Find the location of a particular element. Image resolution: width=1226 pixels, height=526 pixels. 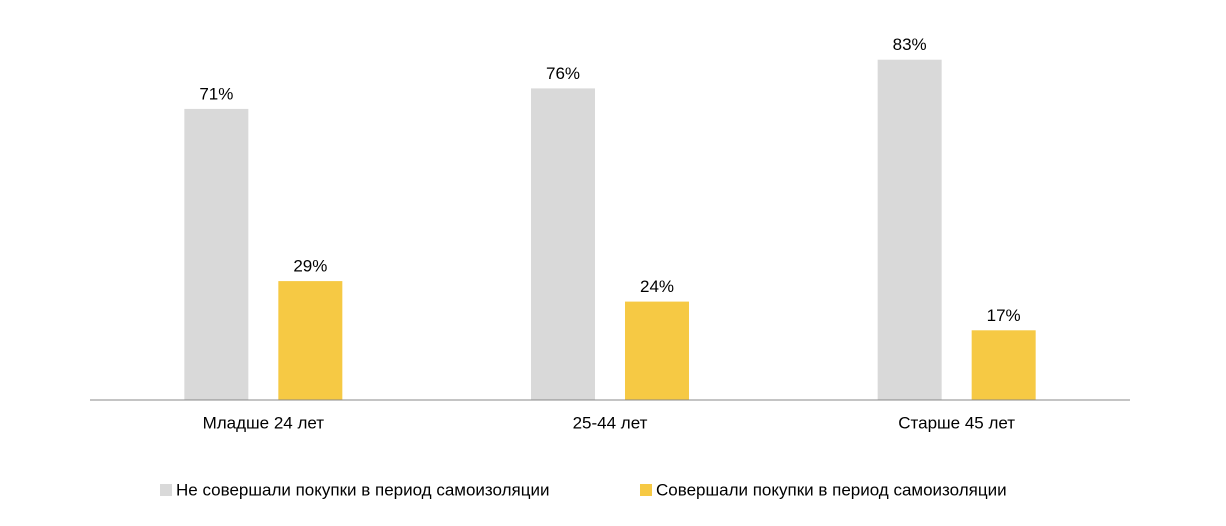

x-tick-label: Старше 45 лет is located at coordinates (956, 422).